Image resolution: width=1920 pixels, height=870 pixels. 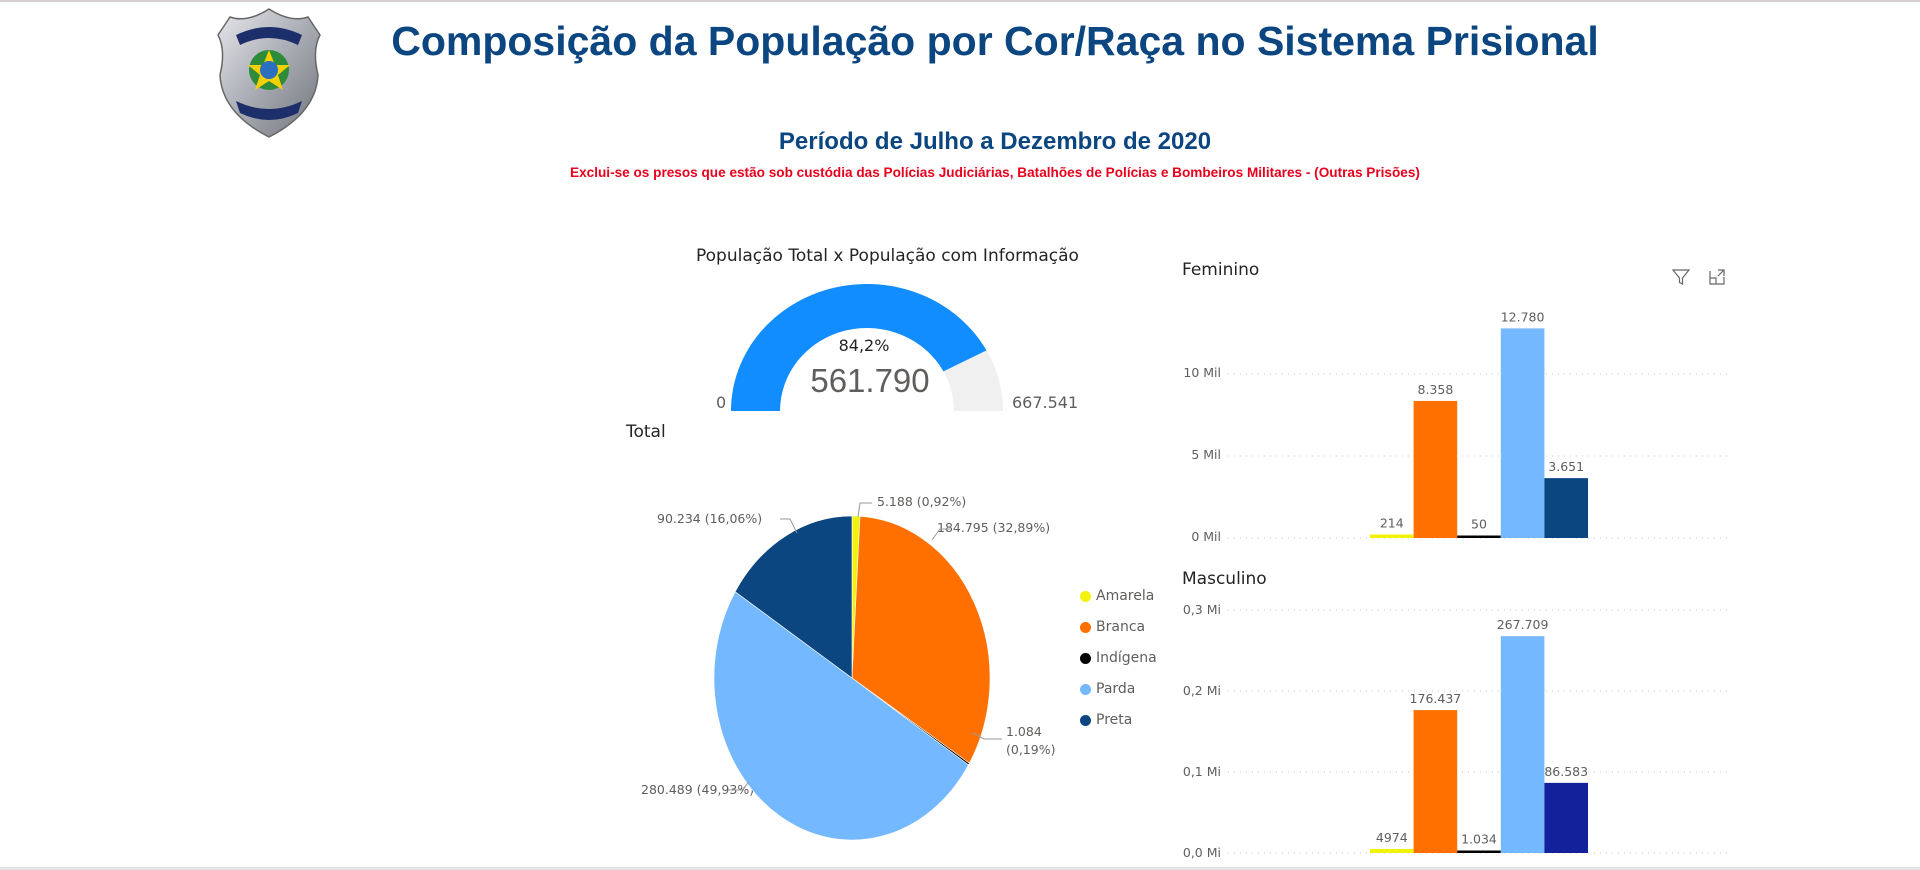 What do you see at coordinates (1566, 817) in the screenshot?
I see `bar-masculino-preta` at bounding box center [1566, 817].